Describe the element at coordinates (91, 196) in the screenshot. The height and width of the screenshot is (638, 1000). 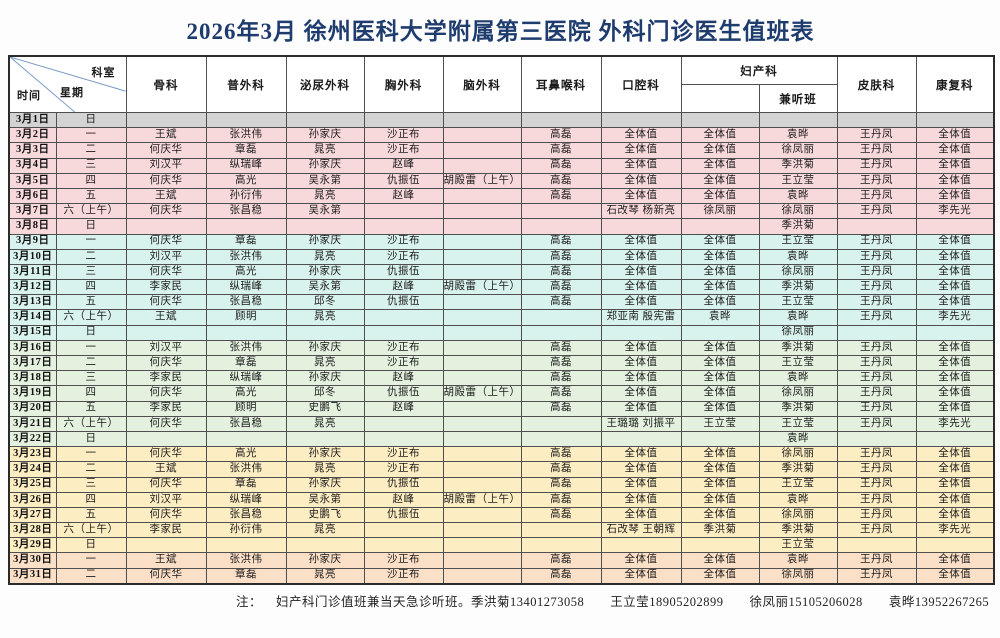
I see `cell-weekday: 五` at that location.